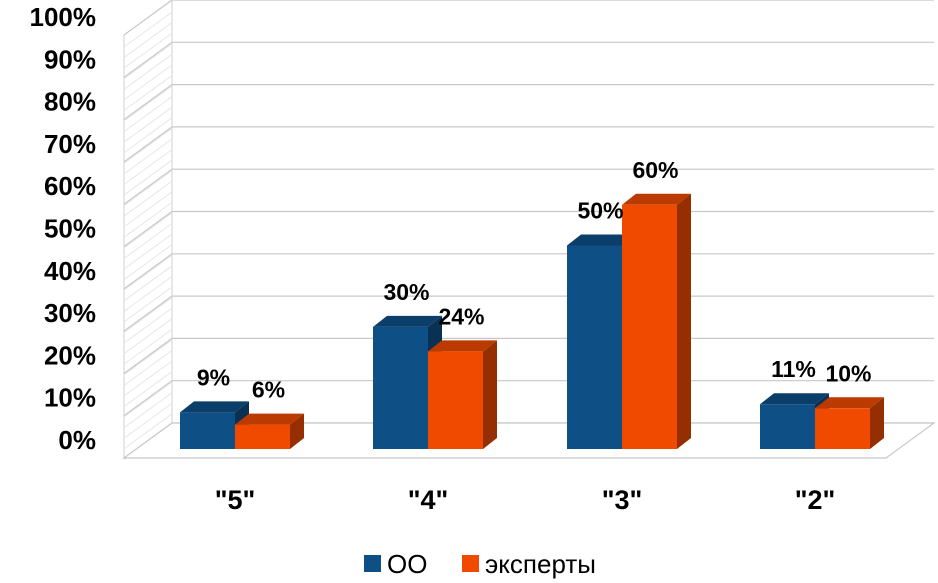  I want to click on bar-oo, so click(214, 425).